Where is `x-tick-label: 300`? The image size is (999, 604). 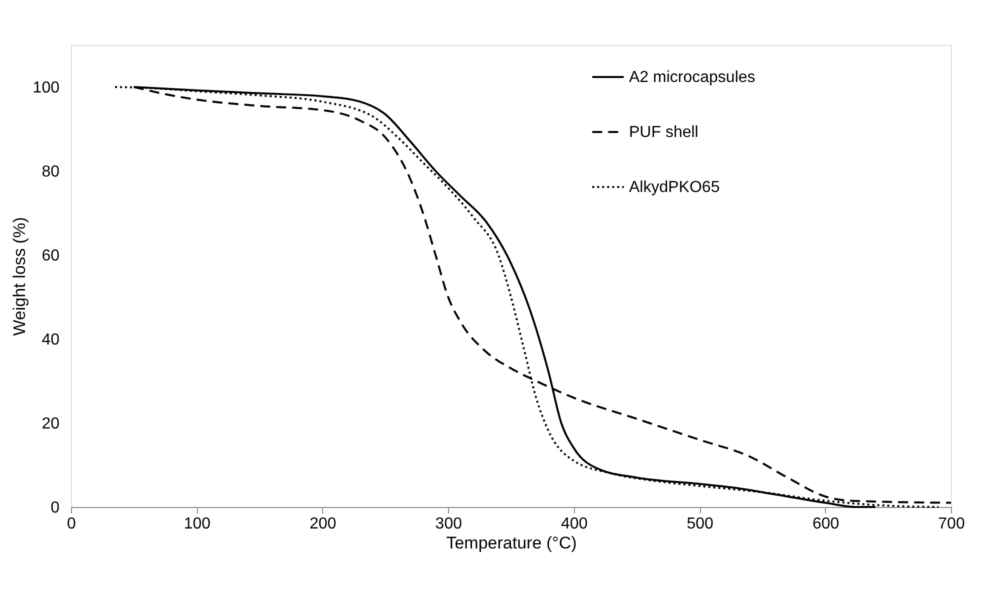 x-tick-label: 300 is located at coordinates (448, 524).